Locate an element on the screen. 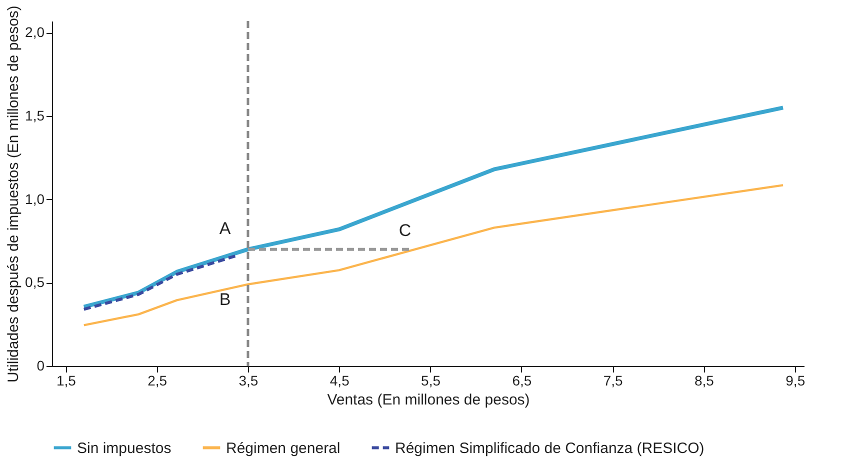 This screenshot has height=467, width=862. x-tick-label: 5,5 is located at coordinates (431, 380).